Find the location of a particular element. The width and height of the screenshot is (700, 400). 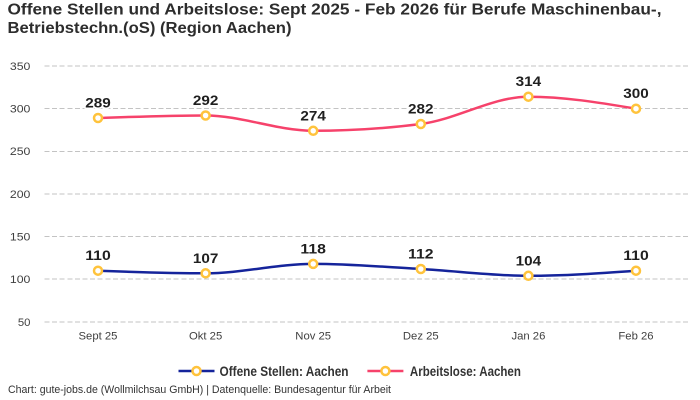

svg-text: Jan 26 is located at coordinates (528, 337).